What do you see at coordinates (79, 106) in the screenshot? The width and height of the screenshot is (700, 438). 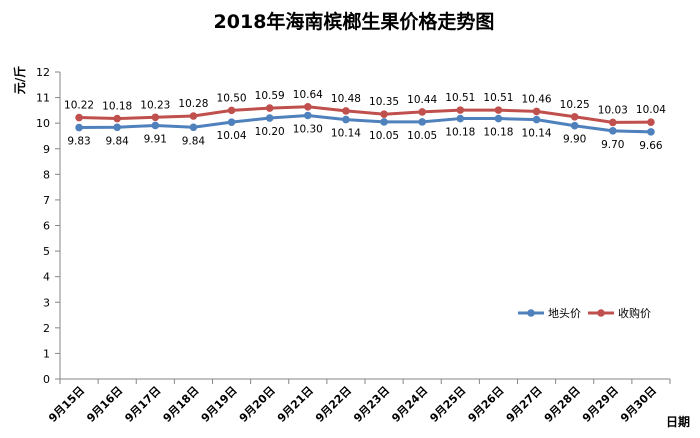 I see `data-label: 10.22` at bounding box center [79, 106].